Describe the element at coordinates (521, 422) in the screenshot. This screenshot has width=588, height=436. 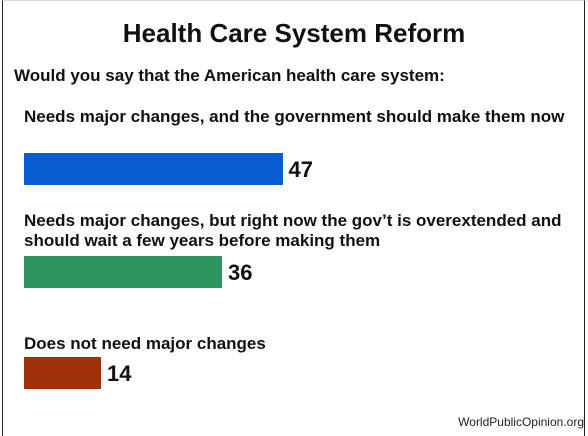
I see `source-credit: WorldPublicOpinion.org` at that location.